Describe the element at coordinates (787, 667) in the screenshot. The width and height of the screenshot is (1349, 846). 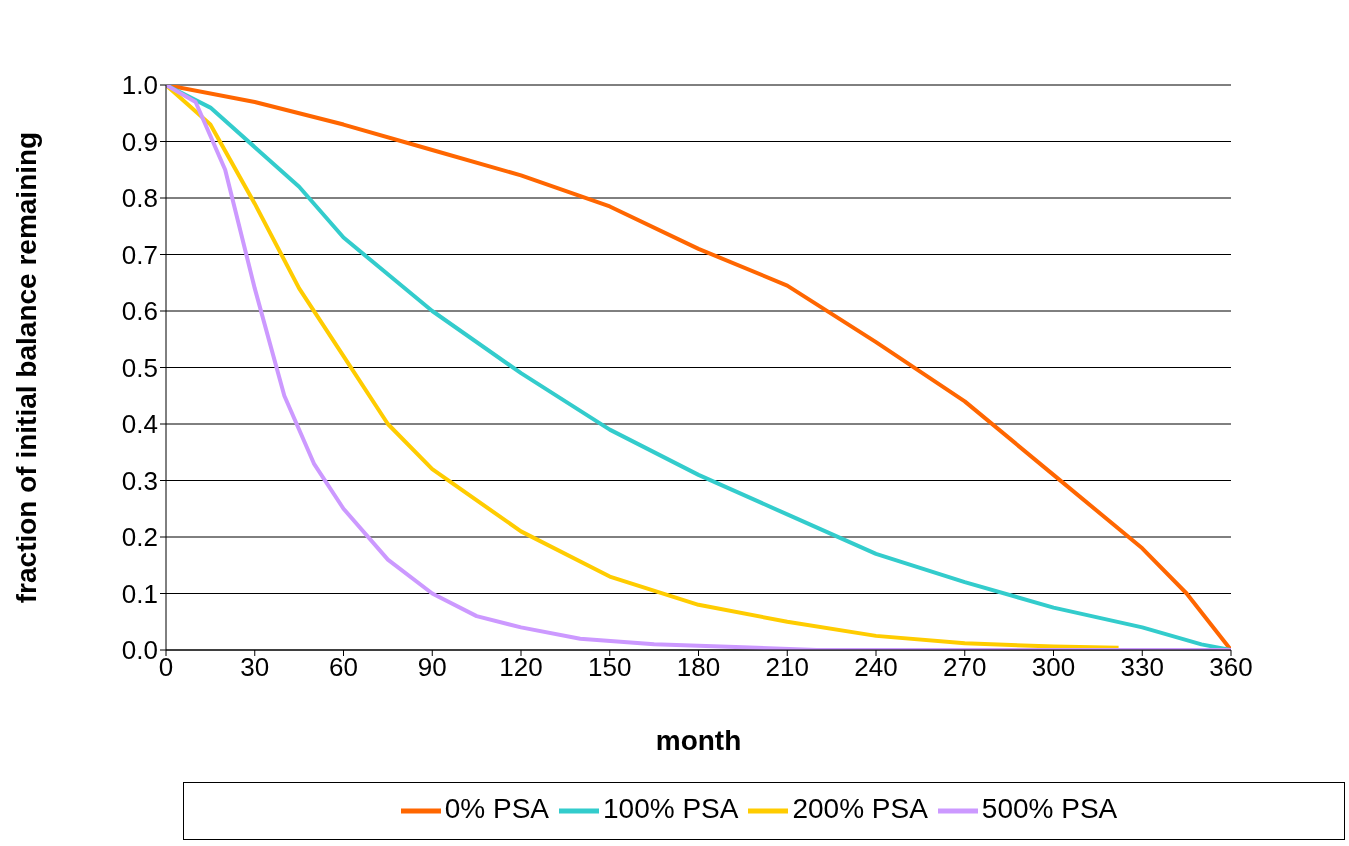
I see `x-tick-label: 210` at that location.